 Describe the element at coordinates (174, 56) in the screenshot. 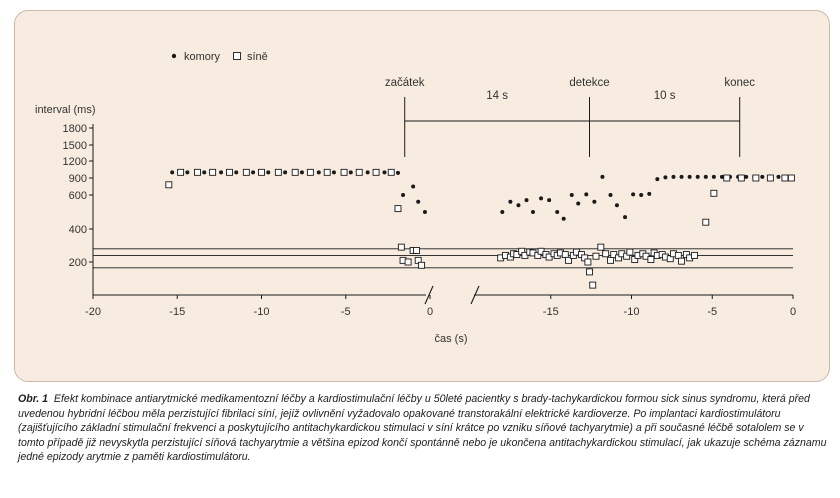

I see `legend-ventricle-dot-symbol` at that location.